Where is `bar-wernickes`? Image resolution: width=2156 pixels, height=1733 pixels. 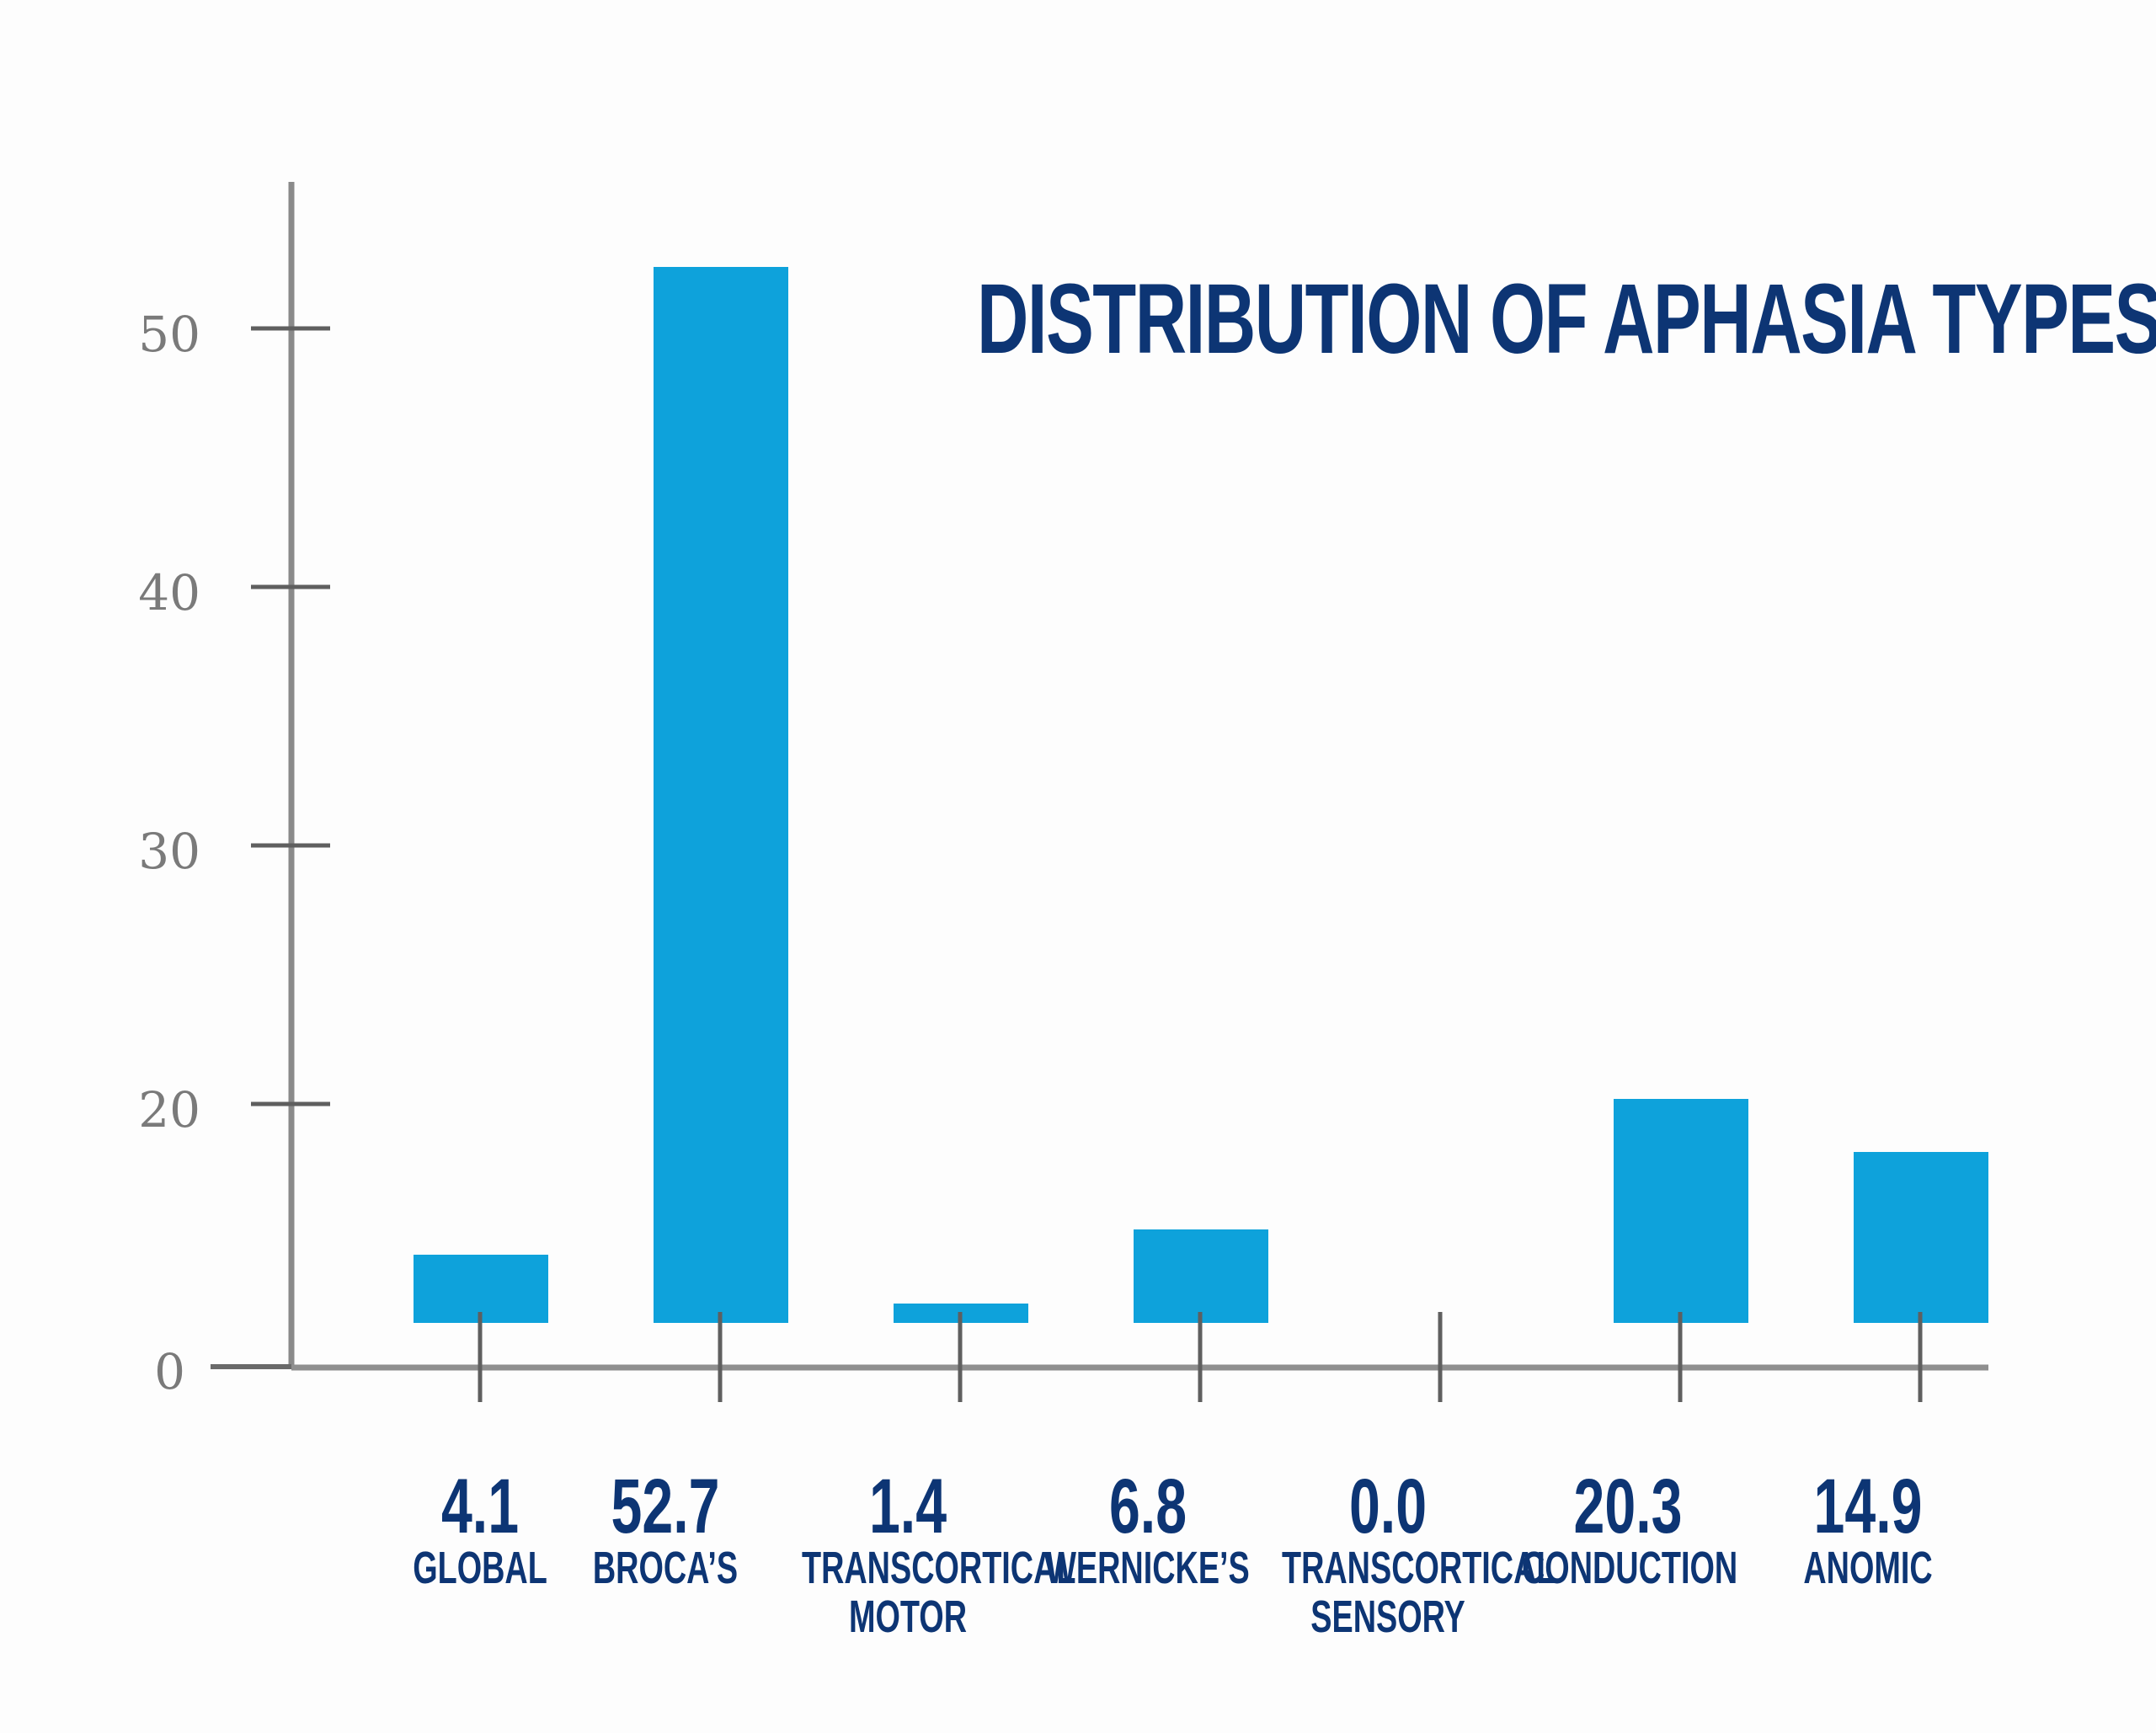
bar-wernickes is located at coordinates (1201, 1276).